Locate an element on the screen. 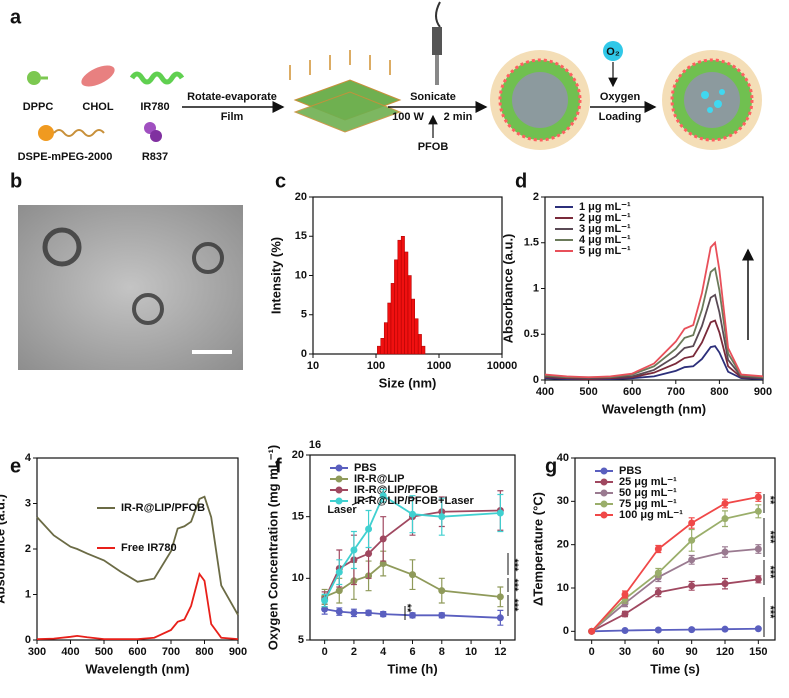 This screenshot has width=789, height=698. x-tick-label: 600 is located at coordinates (632, 392).